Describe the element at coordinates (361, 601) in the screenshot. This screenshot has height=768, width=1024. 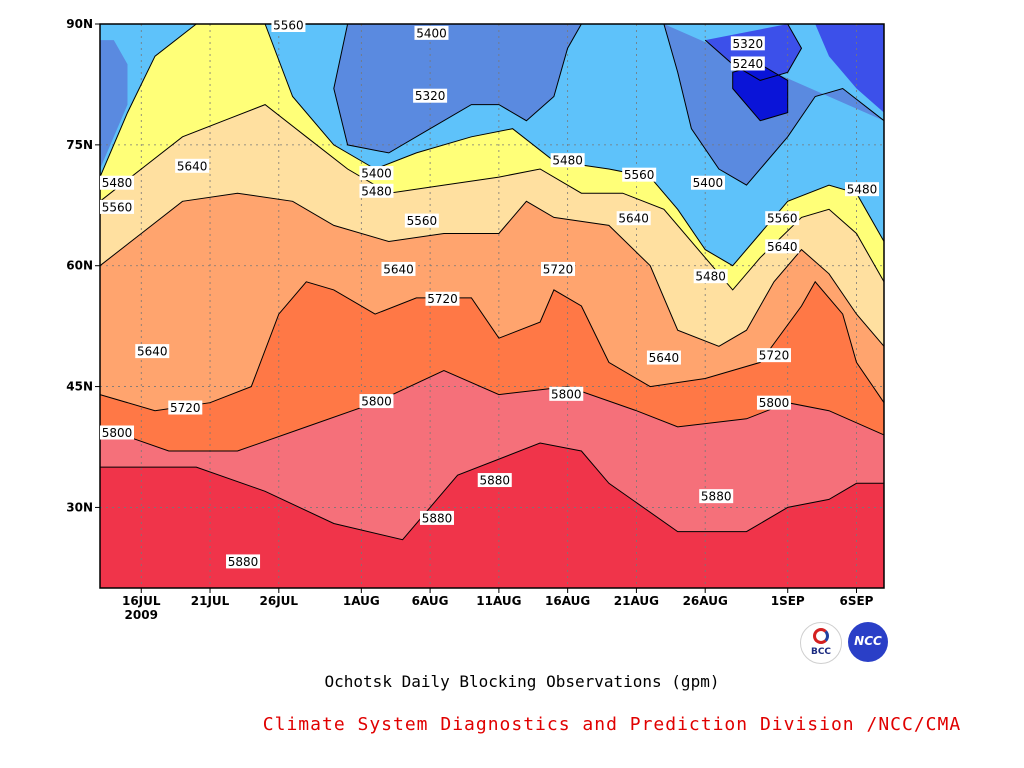
I see `x-tick-label: 1AUG` at that location.